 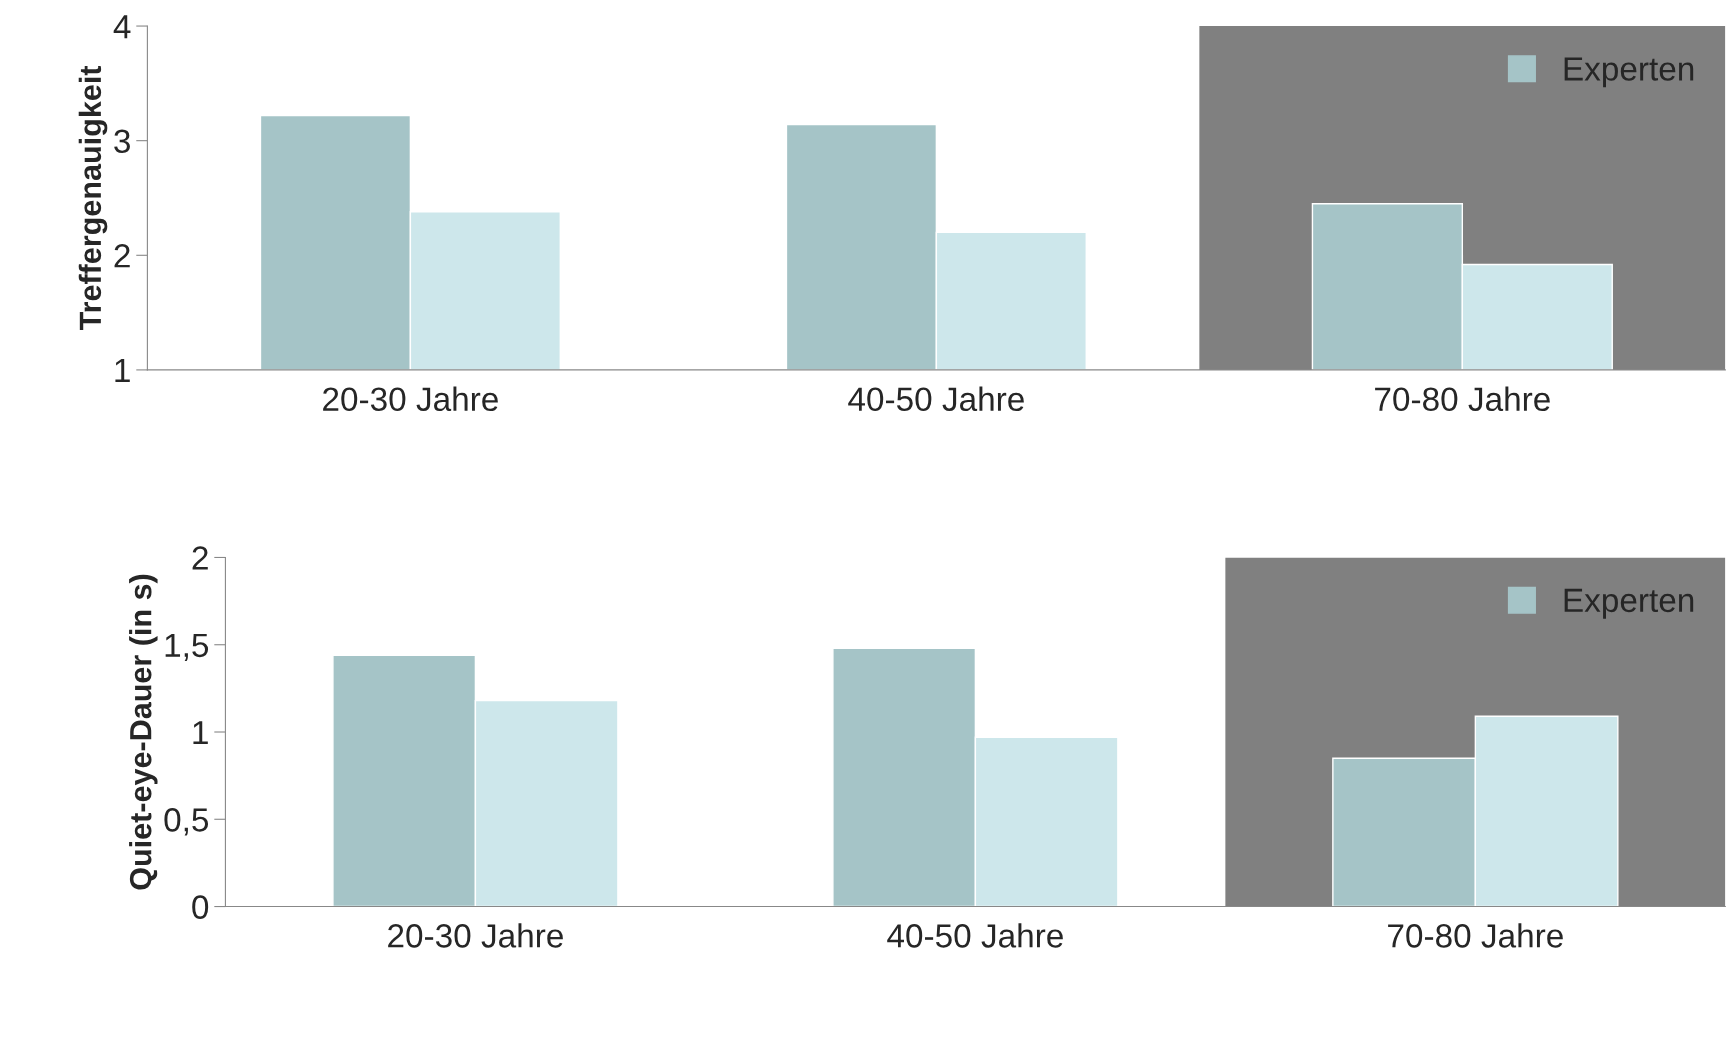 I want to click on y-axis-title: Treffergenauigkeit, so click(x=93, y=198).